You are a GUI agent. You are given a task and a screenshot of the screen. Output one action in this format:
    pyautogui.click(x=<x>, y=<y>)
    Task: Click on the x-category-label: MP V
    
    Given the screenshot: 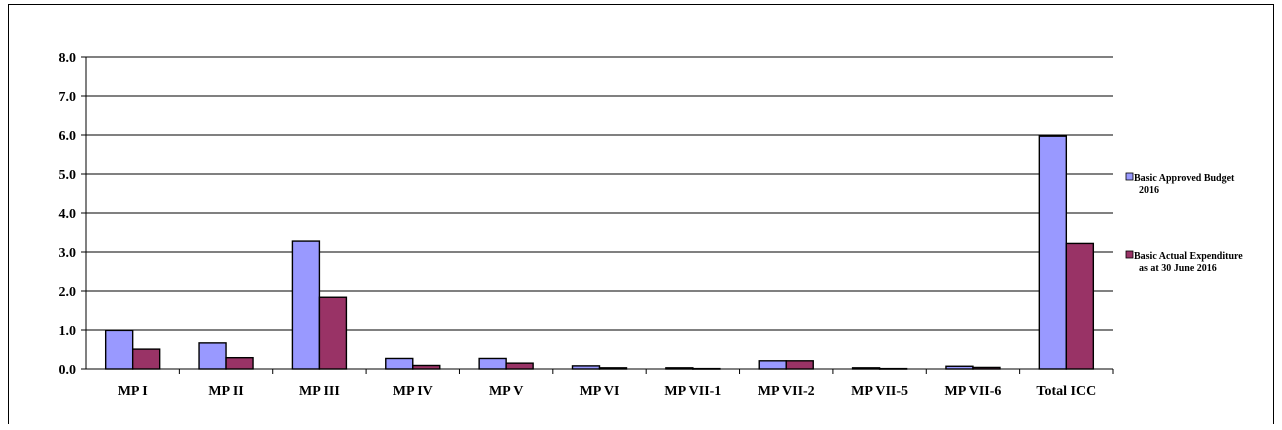 What is the action you would take?
    pyautogui.click(x=506, y=391)
    